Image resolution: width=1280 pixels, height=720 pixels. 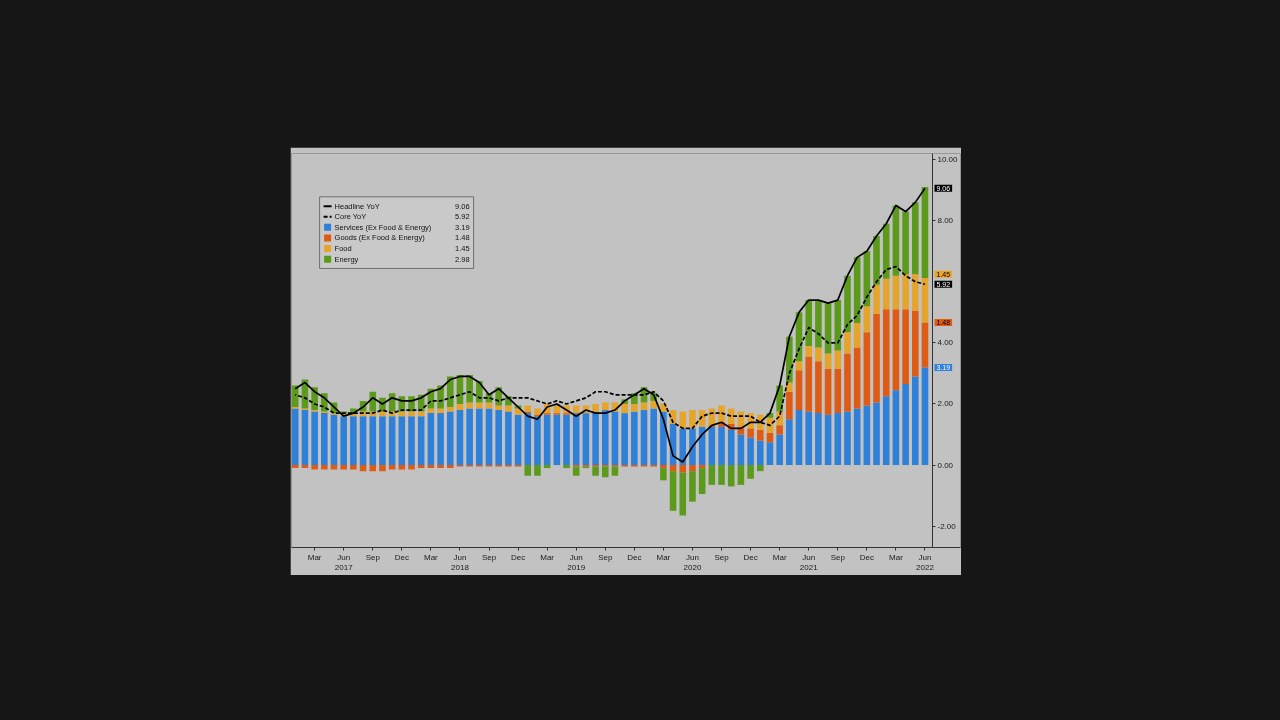 I want to click on y-tick-label: 8.00, so click(x=945, y=221).